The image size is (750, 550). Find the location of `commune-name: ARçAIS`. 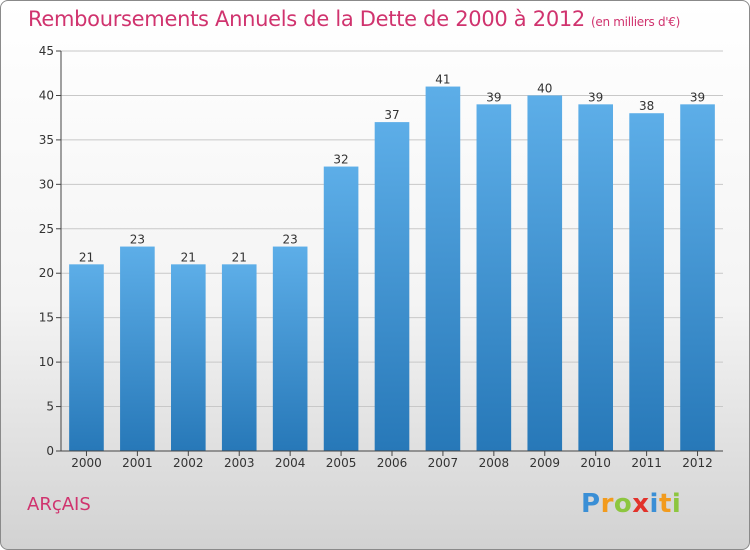

commune-name: ARçAIS is located at coordinates (59, 504).